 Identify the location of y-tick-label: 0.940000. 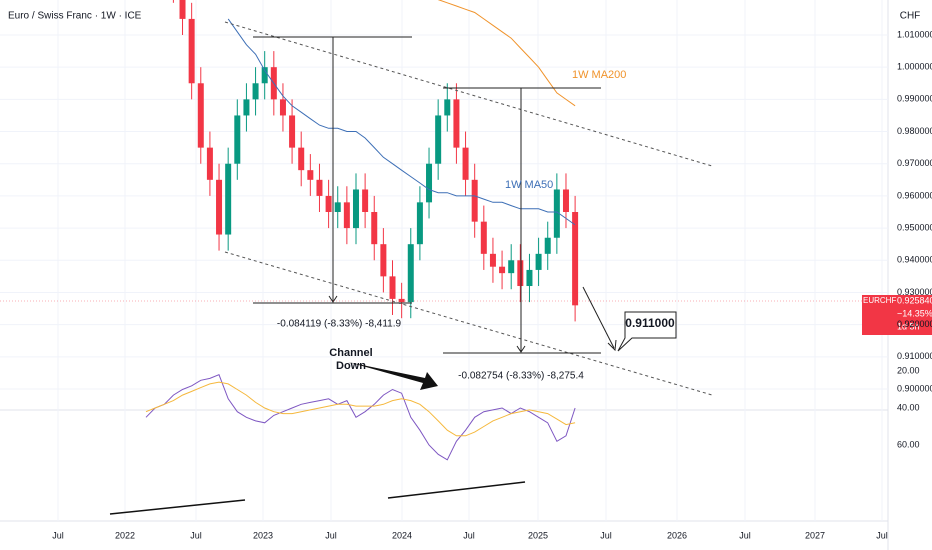
(914, 260).